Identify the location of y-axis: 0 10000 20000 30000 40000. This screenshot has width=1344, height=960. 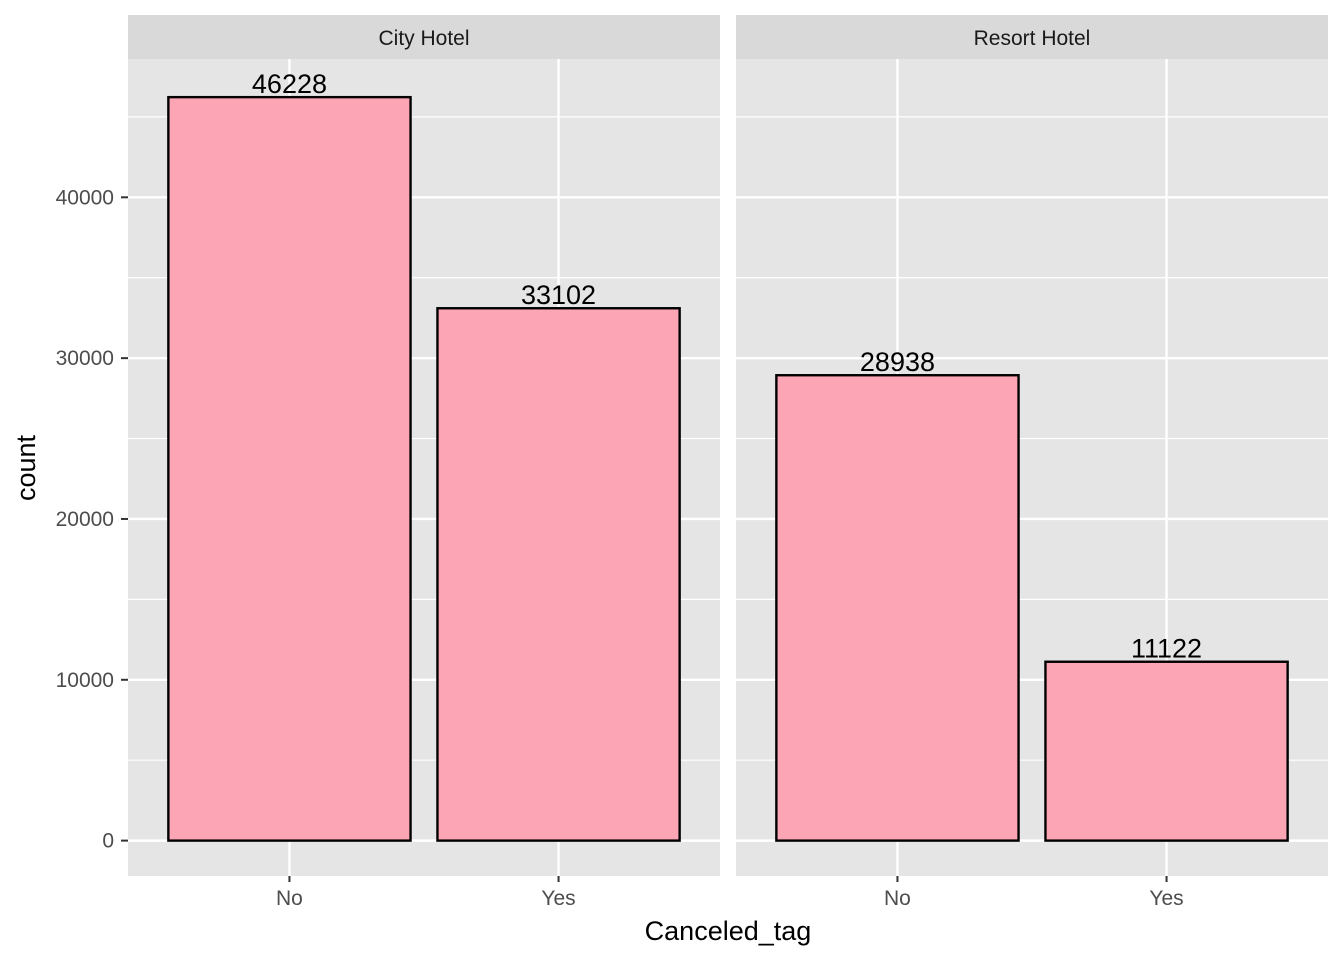
(92, 519).